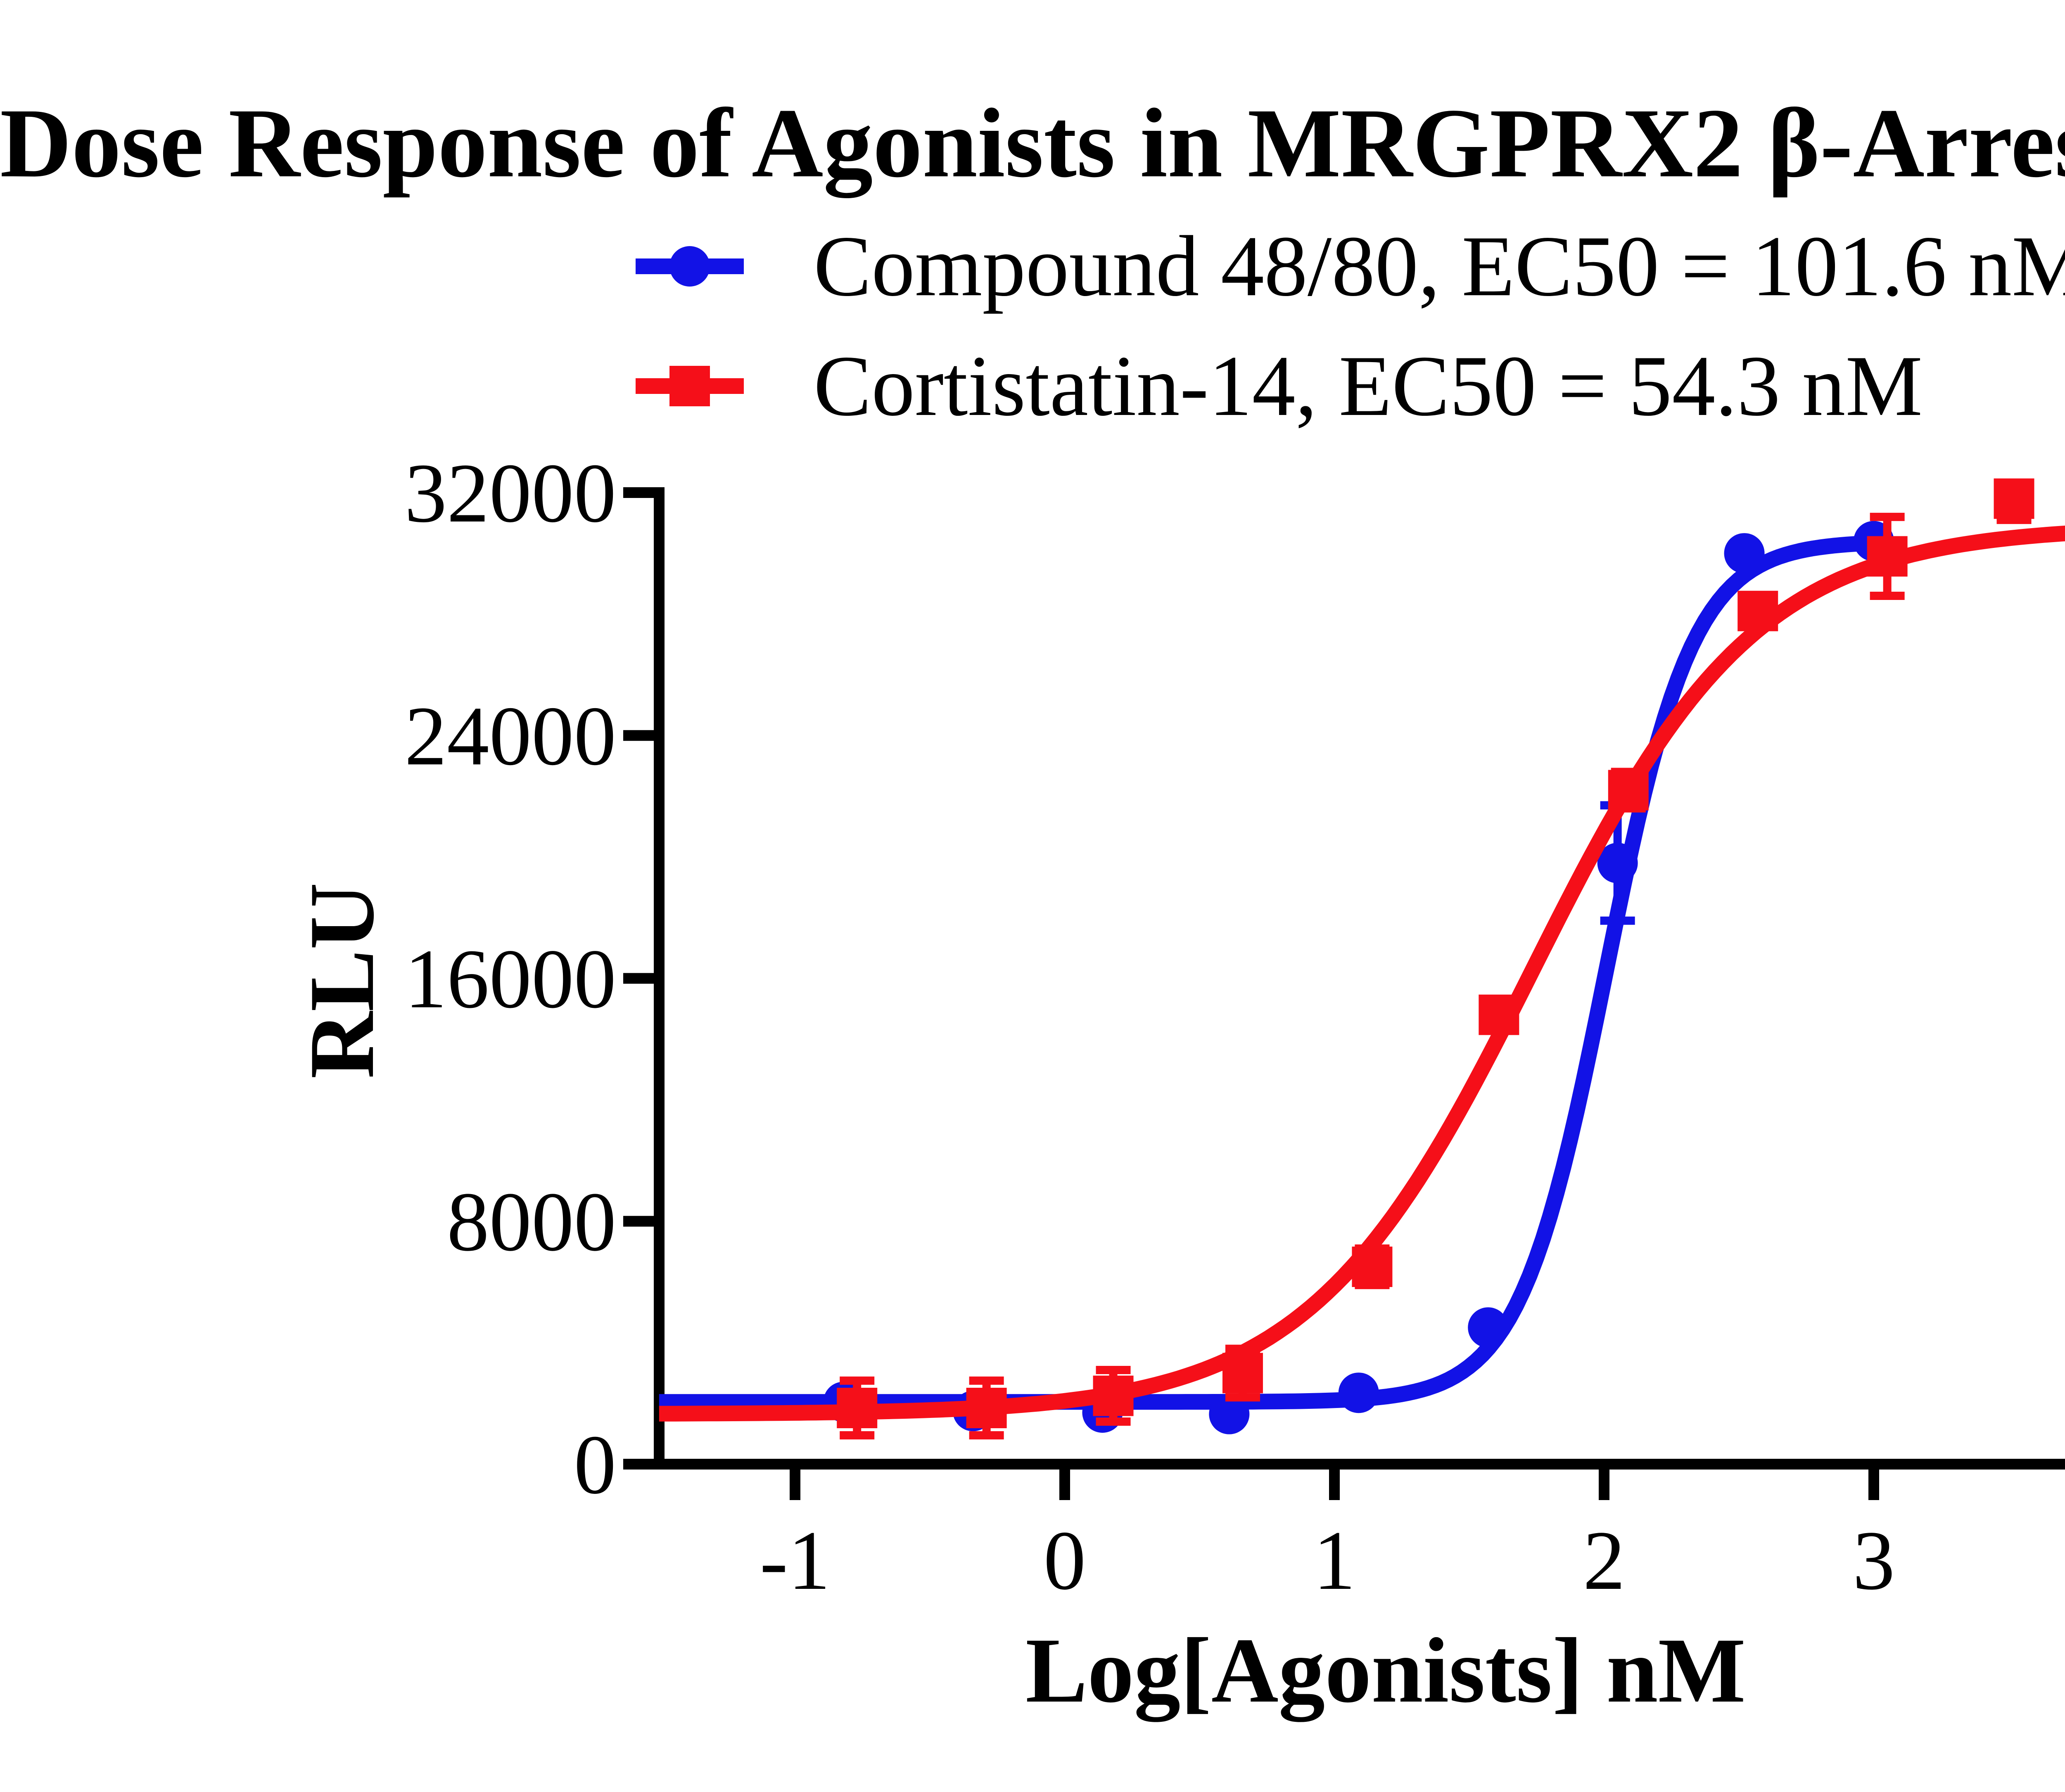 This screenshot has height=1792, width=2065. I want to click on y-tick-label: 16000, so click(511, 979).